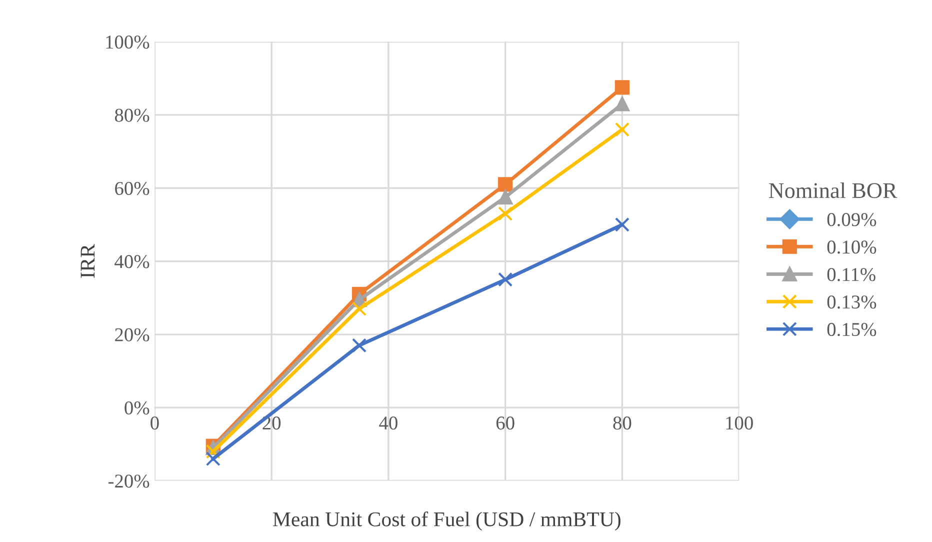 The image size is (932, 542). I want to click on legend-label: 0.10%, so click(851, 247).